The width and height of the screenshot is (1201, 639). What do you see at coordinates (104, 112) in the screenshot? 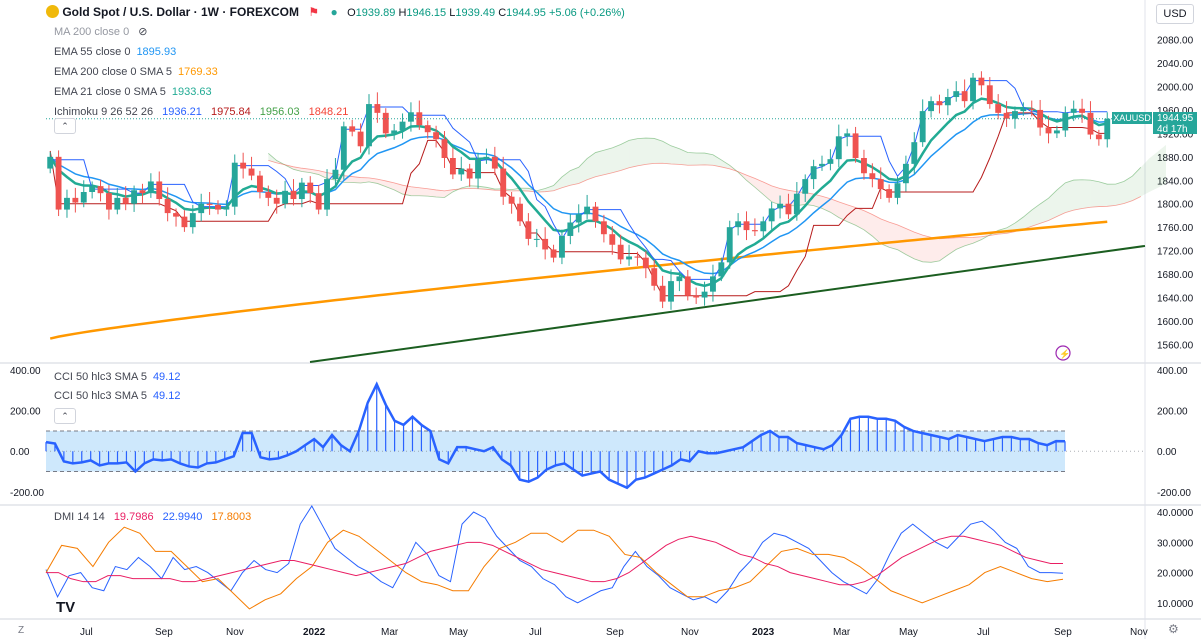
I see `ichimoku-legend-label: Ichimoku 9 26 52 26` at bounding box center [104, 112].